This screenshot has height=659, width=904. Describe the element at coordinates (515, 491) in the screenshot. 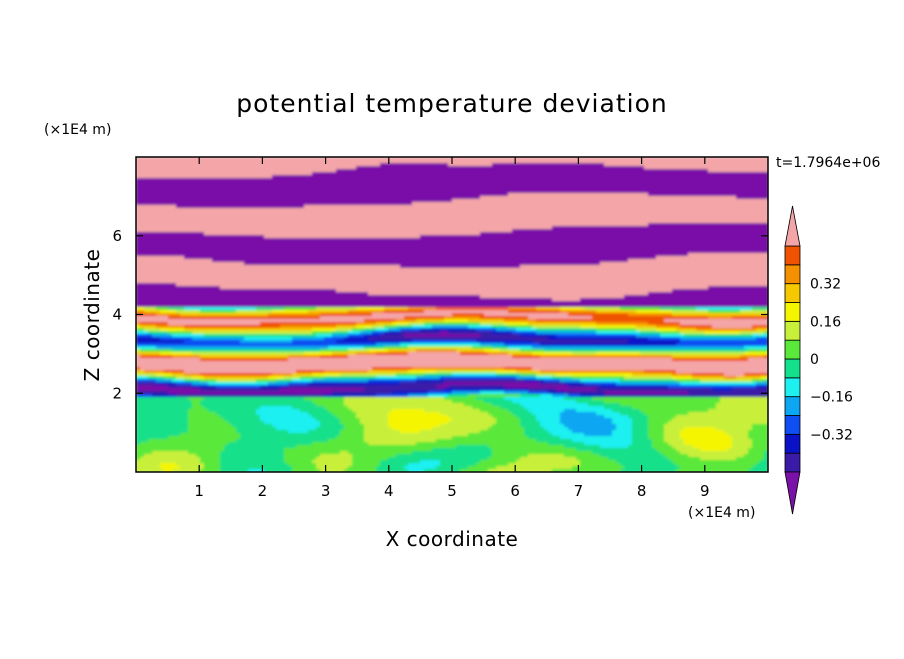

I see `x-tick-label: 6` at that location.